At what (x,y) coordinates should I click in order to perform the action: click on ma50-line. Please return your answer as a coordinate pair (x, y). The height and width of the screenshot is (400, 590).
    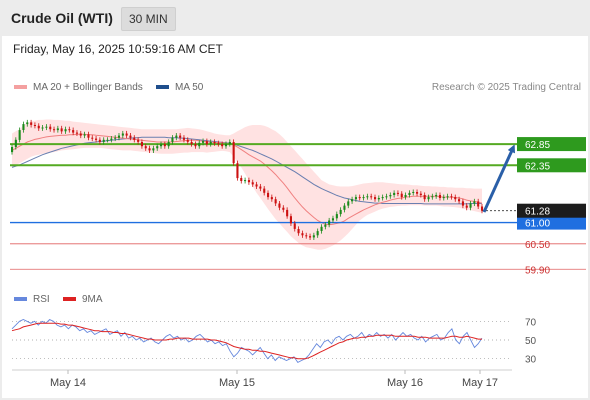
    Looking at the image, I should click on (246, 170).